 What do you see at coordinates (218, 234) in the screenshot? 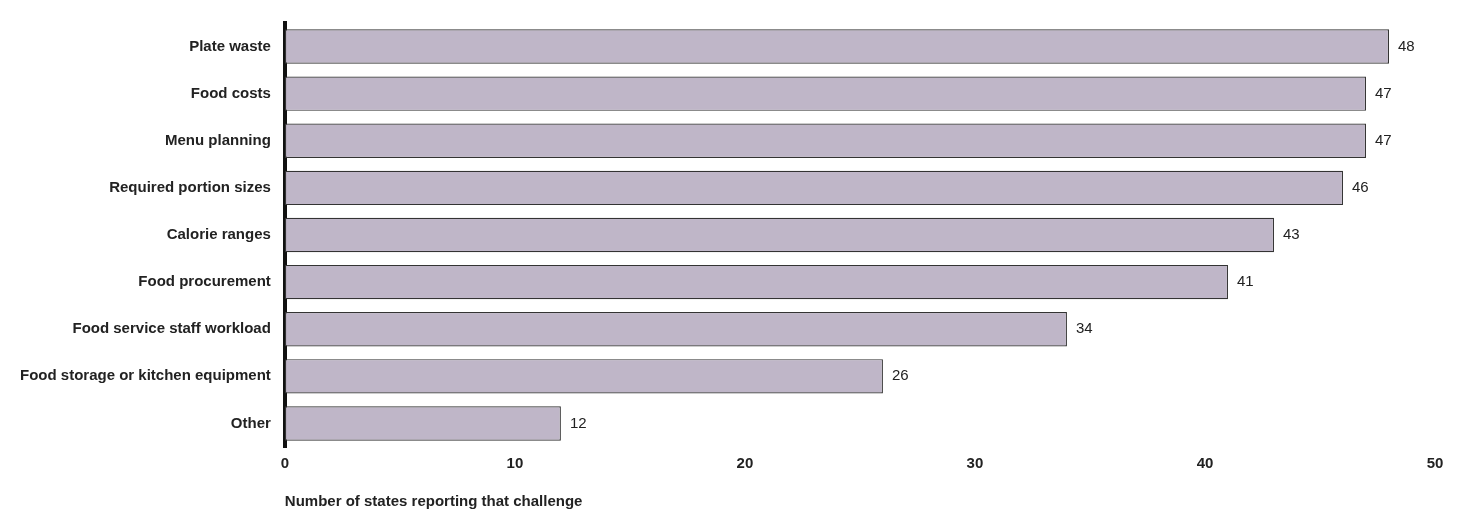
I see `y-tick-label: Calorie ranges` at bounding box center [218, 234].